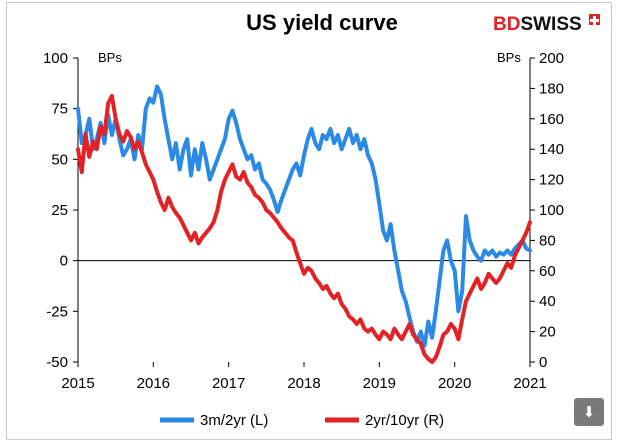 This screenshot has width=620, height=445. I want to click on left-tick-label: 100, so click(55, 58).